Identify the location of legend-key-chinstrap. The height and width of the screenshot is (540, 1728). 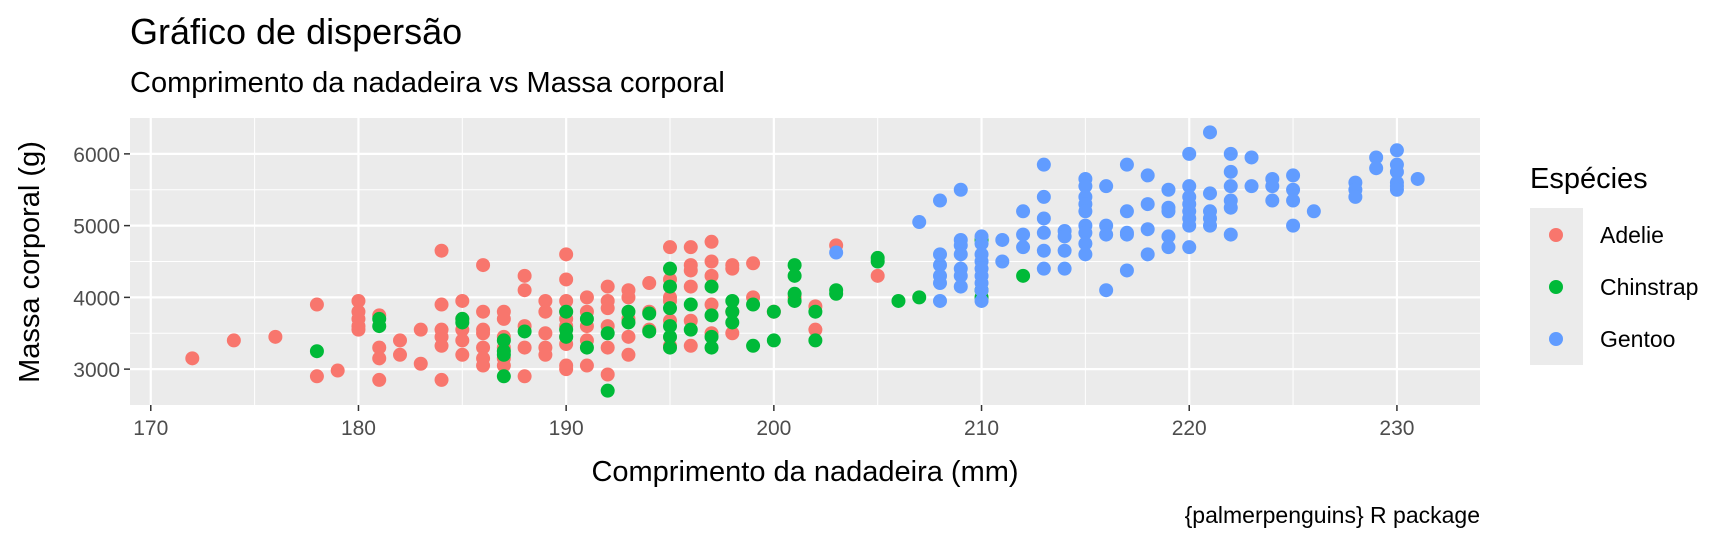
(1556, 287).